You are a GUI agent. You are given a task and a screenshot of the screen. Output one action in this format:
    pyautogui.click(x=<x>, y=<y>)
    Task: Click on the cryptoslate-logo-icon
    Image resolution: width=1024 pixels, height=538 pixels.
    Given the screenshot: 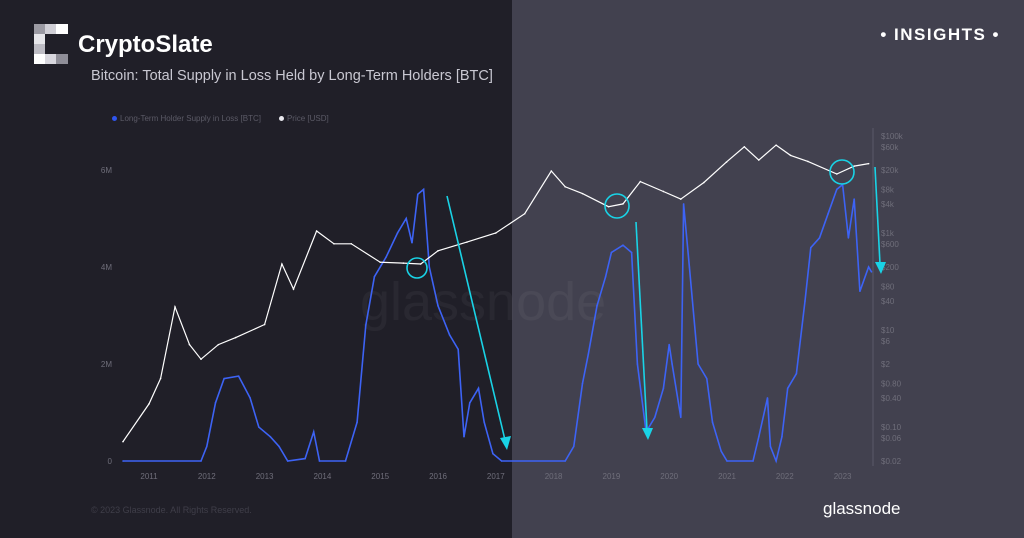 What is the action you would take?
    pyautogui.click(x=51, y=44)
    